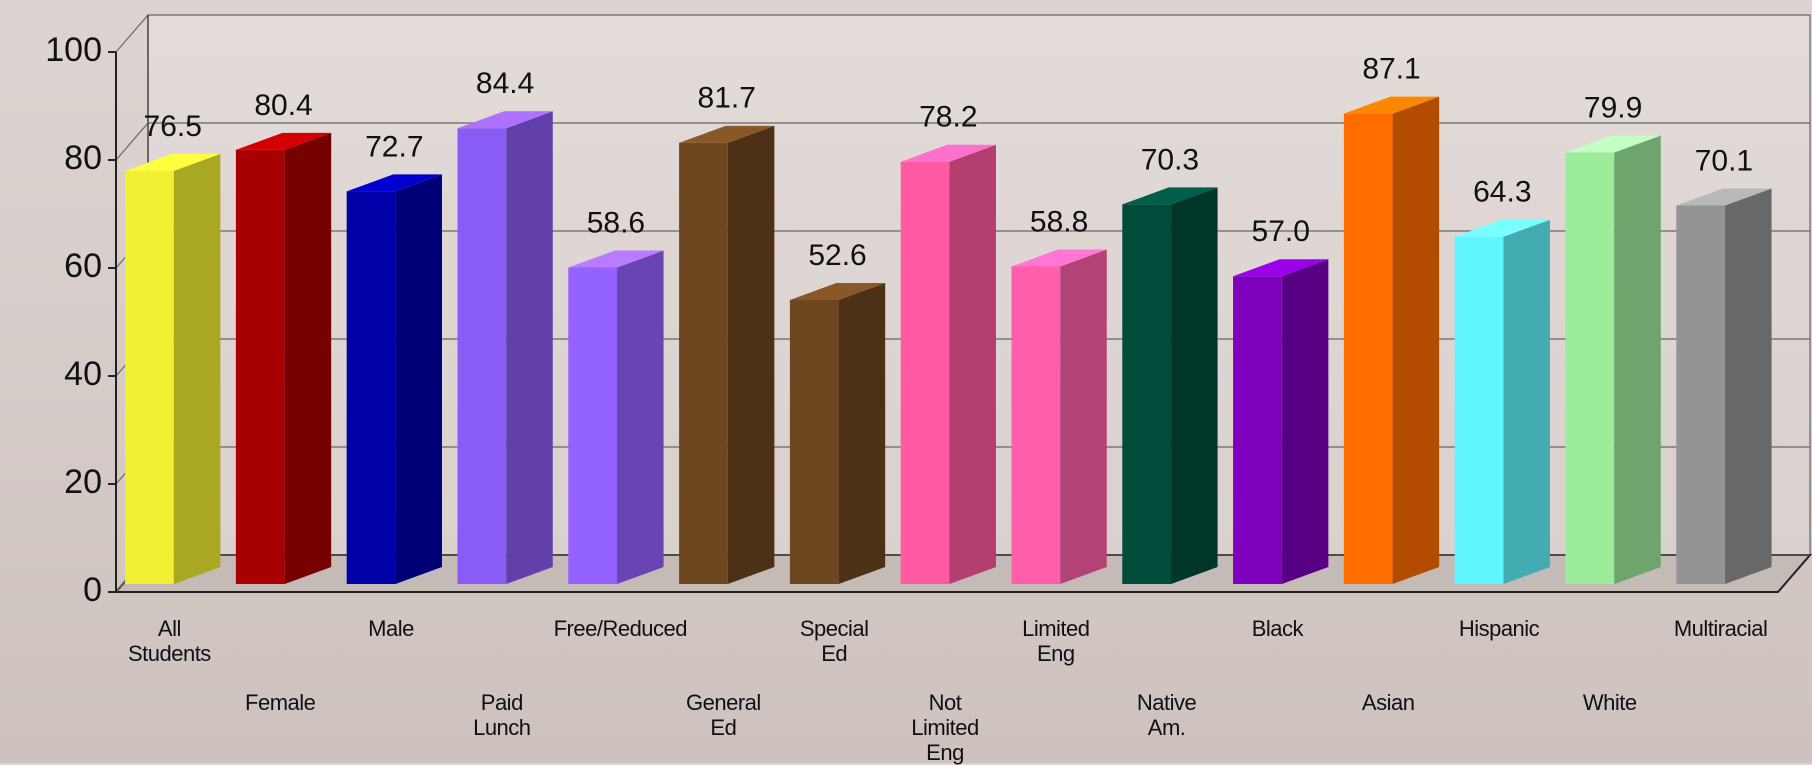 This screenshot has height=765, width=1812. I want to click on y-tick-label: 60, so click(83, 266).